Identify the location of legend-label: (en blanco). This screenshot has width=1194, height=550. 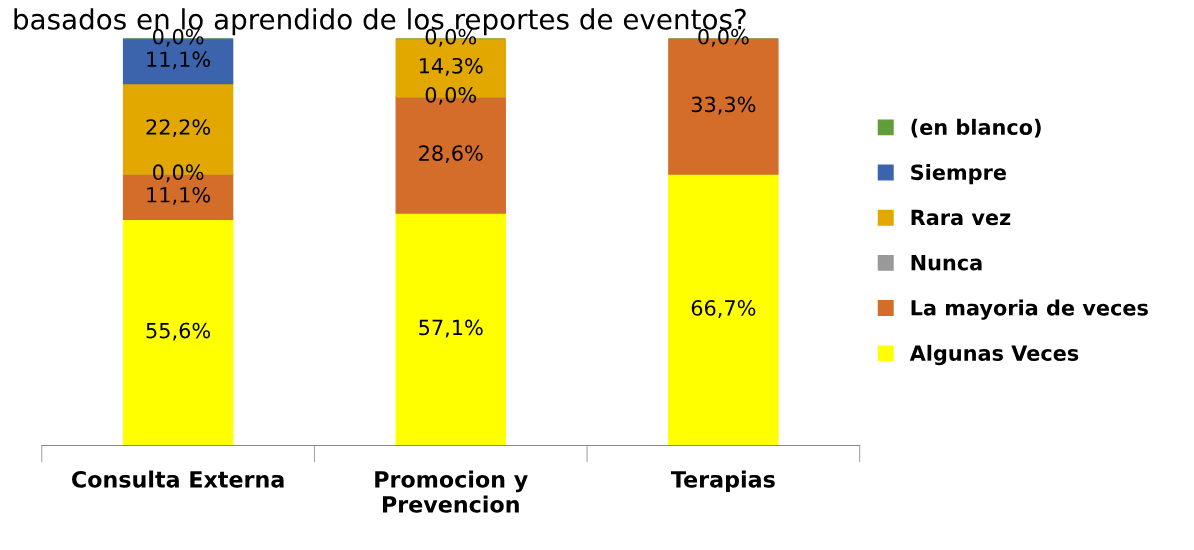
(976, 128).